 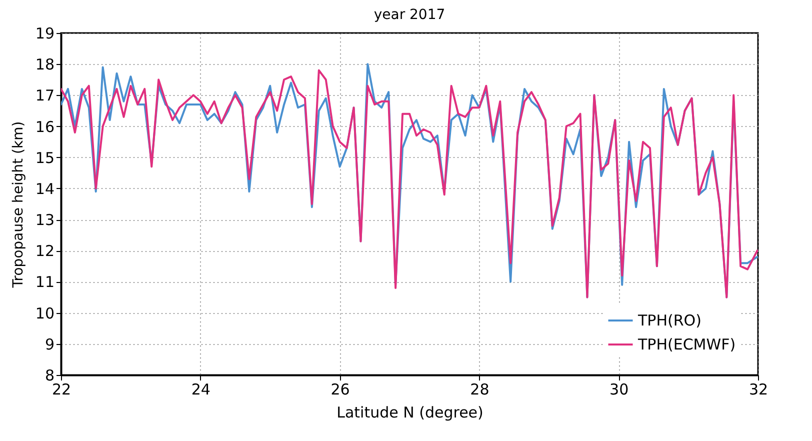 What do you see at coordinates (480, 389) in the screenshot?
I see `x-tick-label: 28` at bounding box center [480, 389].